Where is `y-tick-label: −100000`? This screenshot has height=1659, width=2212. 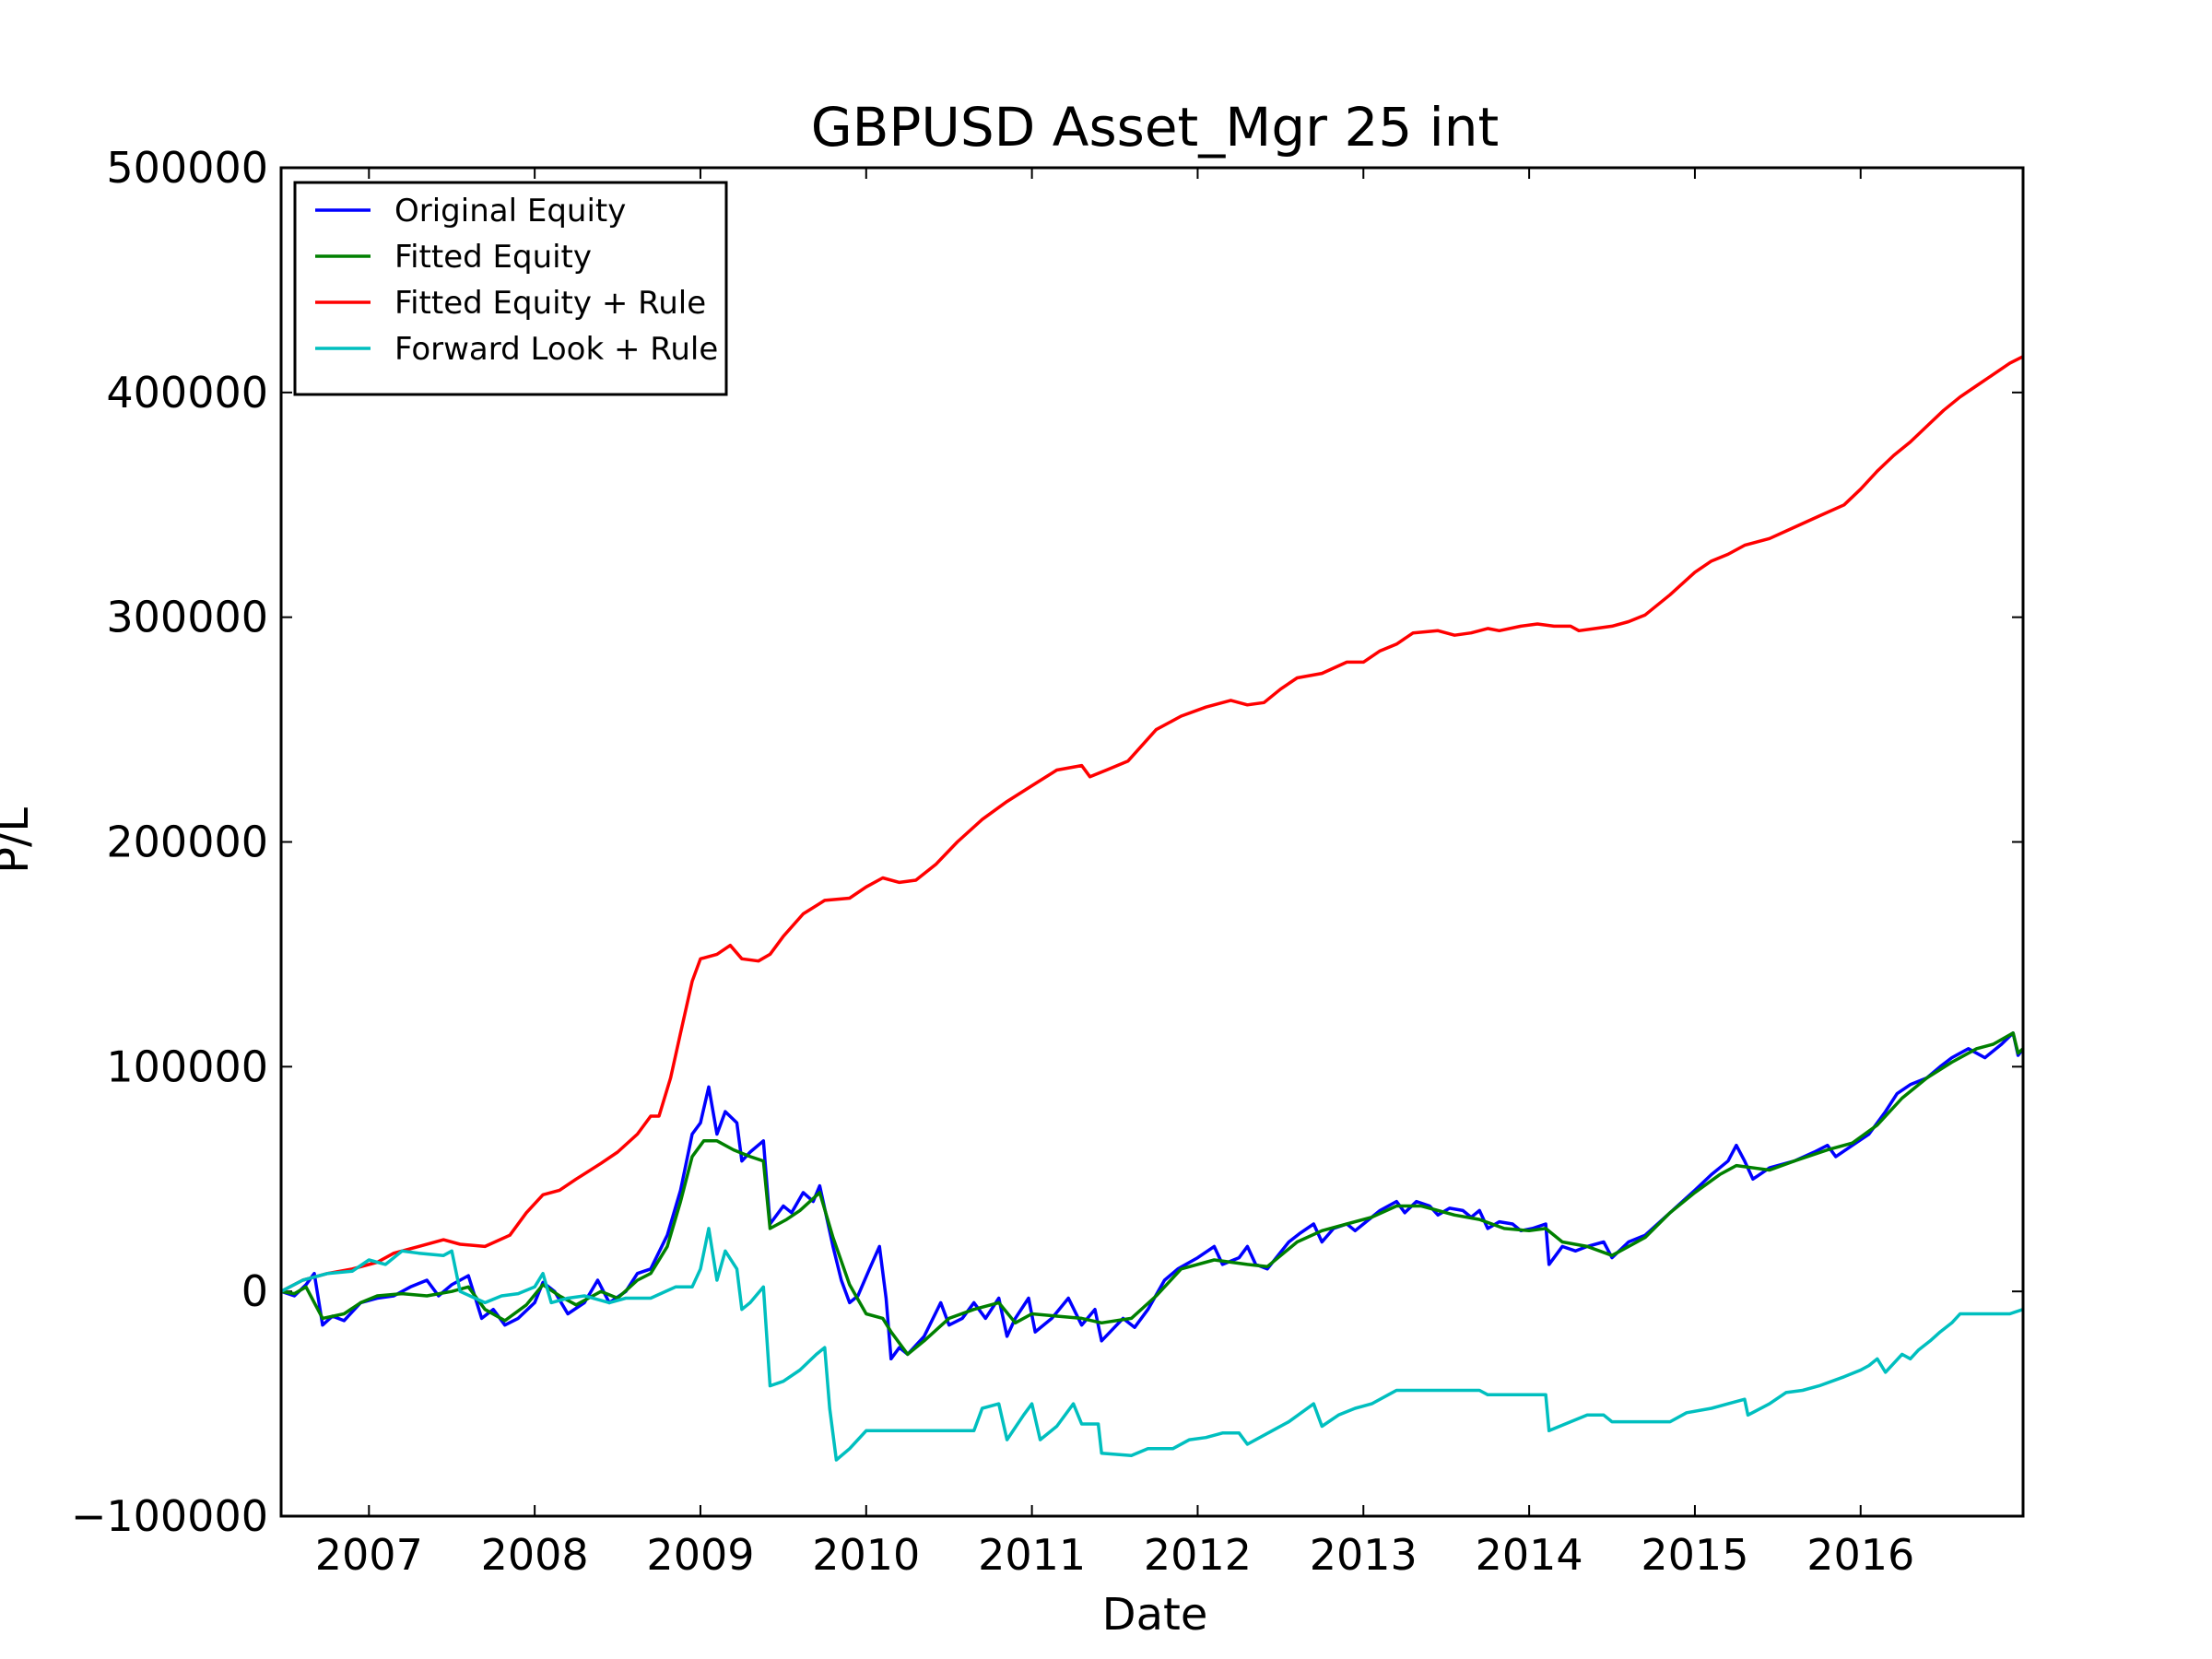
y-tick-label: −100000 is located at coordinates (169, 1516).